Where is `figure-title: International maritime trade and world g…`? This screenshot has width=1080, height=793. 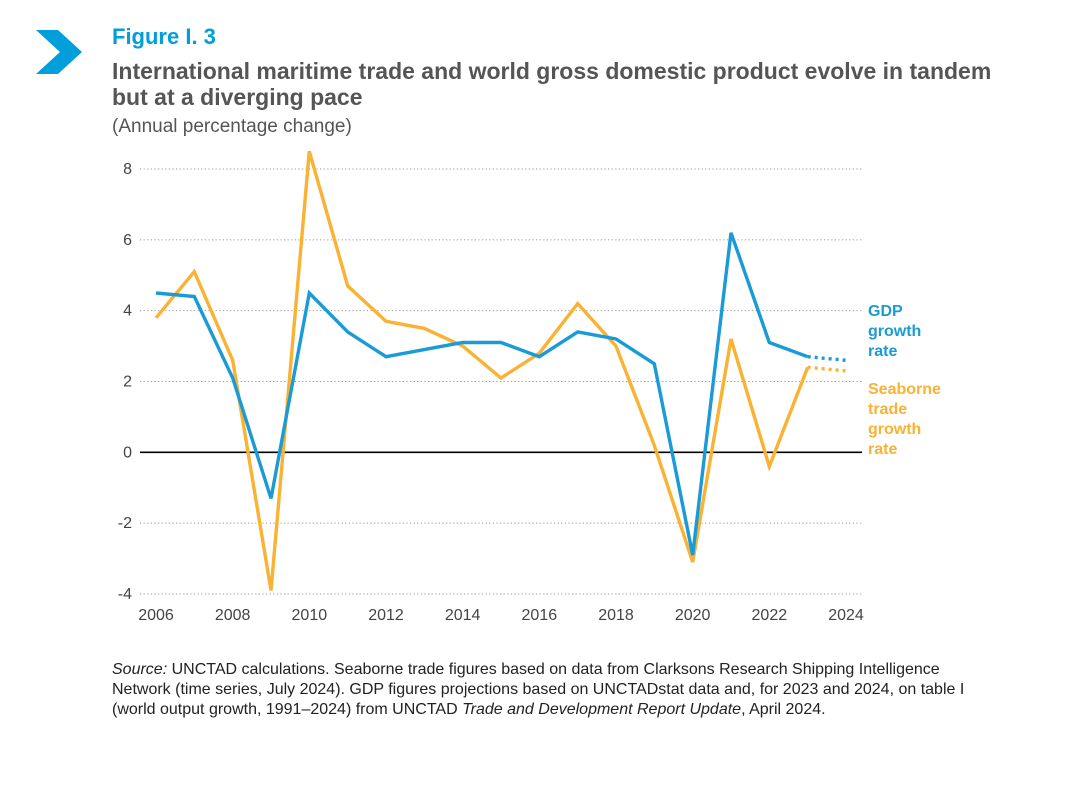
figure-title: International maritime trade and world g… is located at coordinates (552, 84).